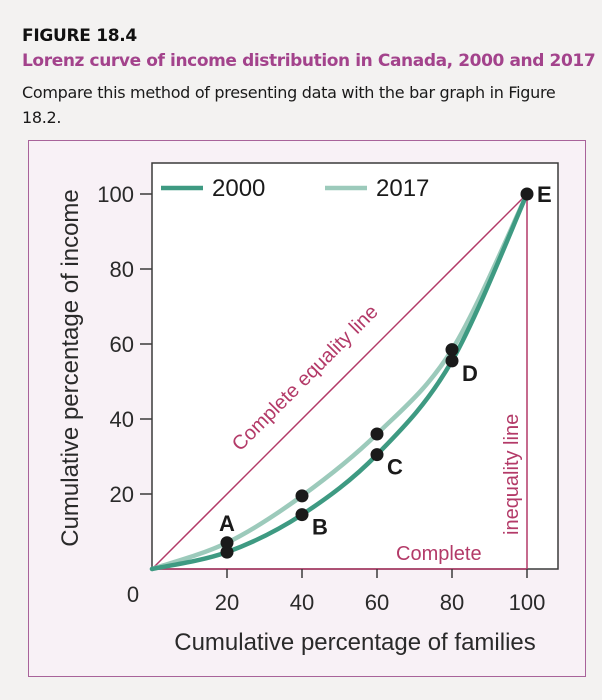  I want to click on y-tick-label: 20, so click(122, 494).